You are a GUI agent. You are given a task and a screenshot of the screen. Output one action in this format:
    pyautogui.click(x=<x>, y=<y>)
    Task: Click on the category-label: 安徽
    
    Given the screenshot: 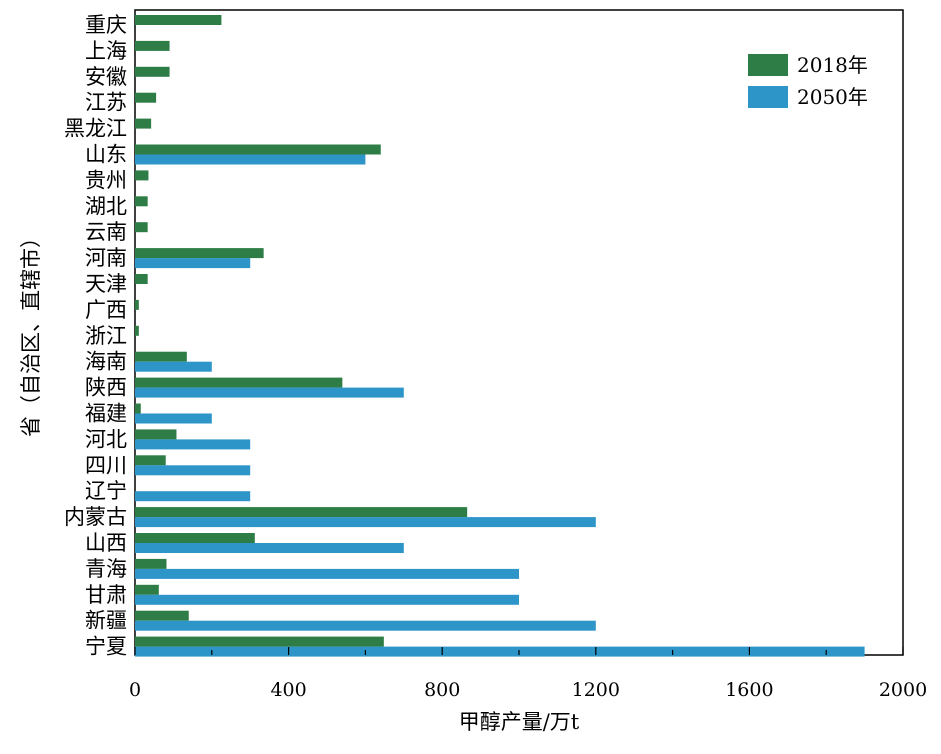 What is the action you would take?
    pyautogui.click(x=106, y=77)
    